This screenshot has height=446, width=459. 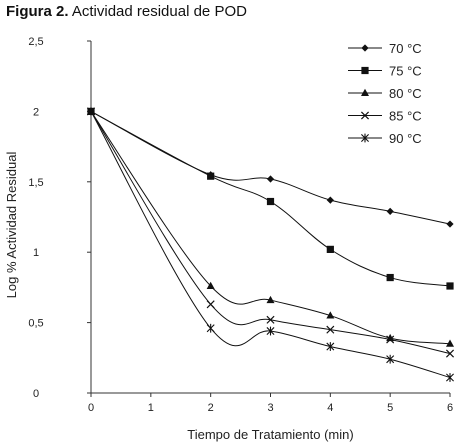 I want to click on chart-legend: 70 °C 75 °C 80 °C 85 °C 90 °C, so click(x=385, y=93).